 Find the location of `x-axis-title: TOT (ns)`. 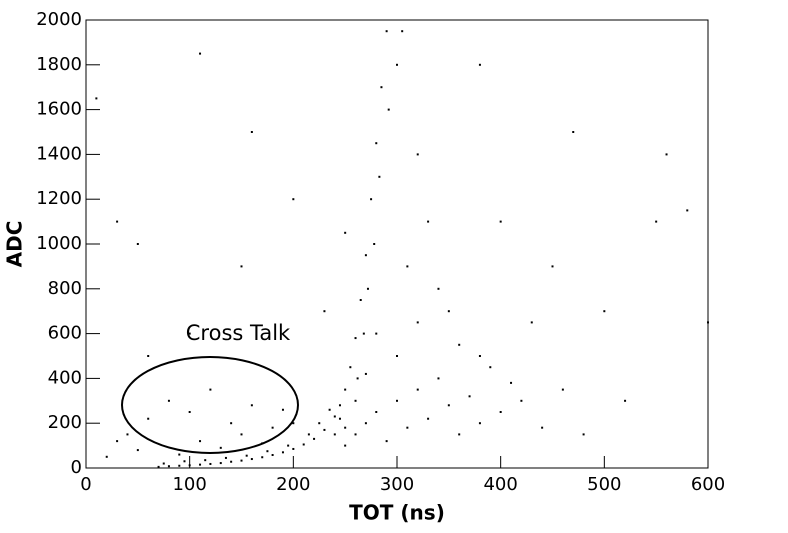

x-axis-title: TOT (ns) is located at coordinates (397, 513).